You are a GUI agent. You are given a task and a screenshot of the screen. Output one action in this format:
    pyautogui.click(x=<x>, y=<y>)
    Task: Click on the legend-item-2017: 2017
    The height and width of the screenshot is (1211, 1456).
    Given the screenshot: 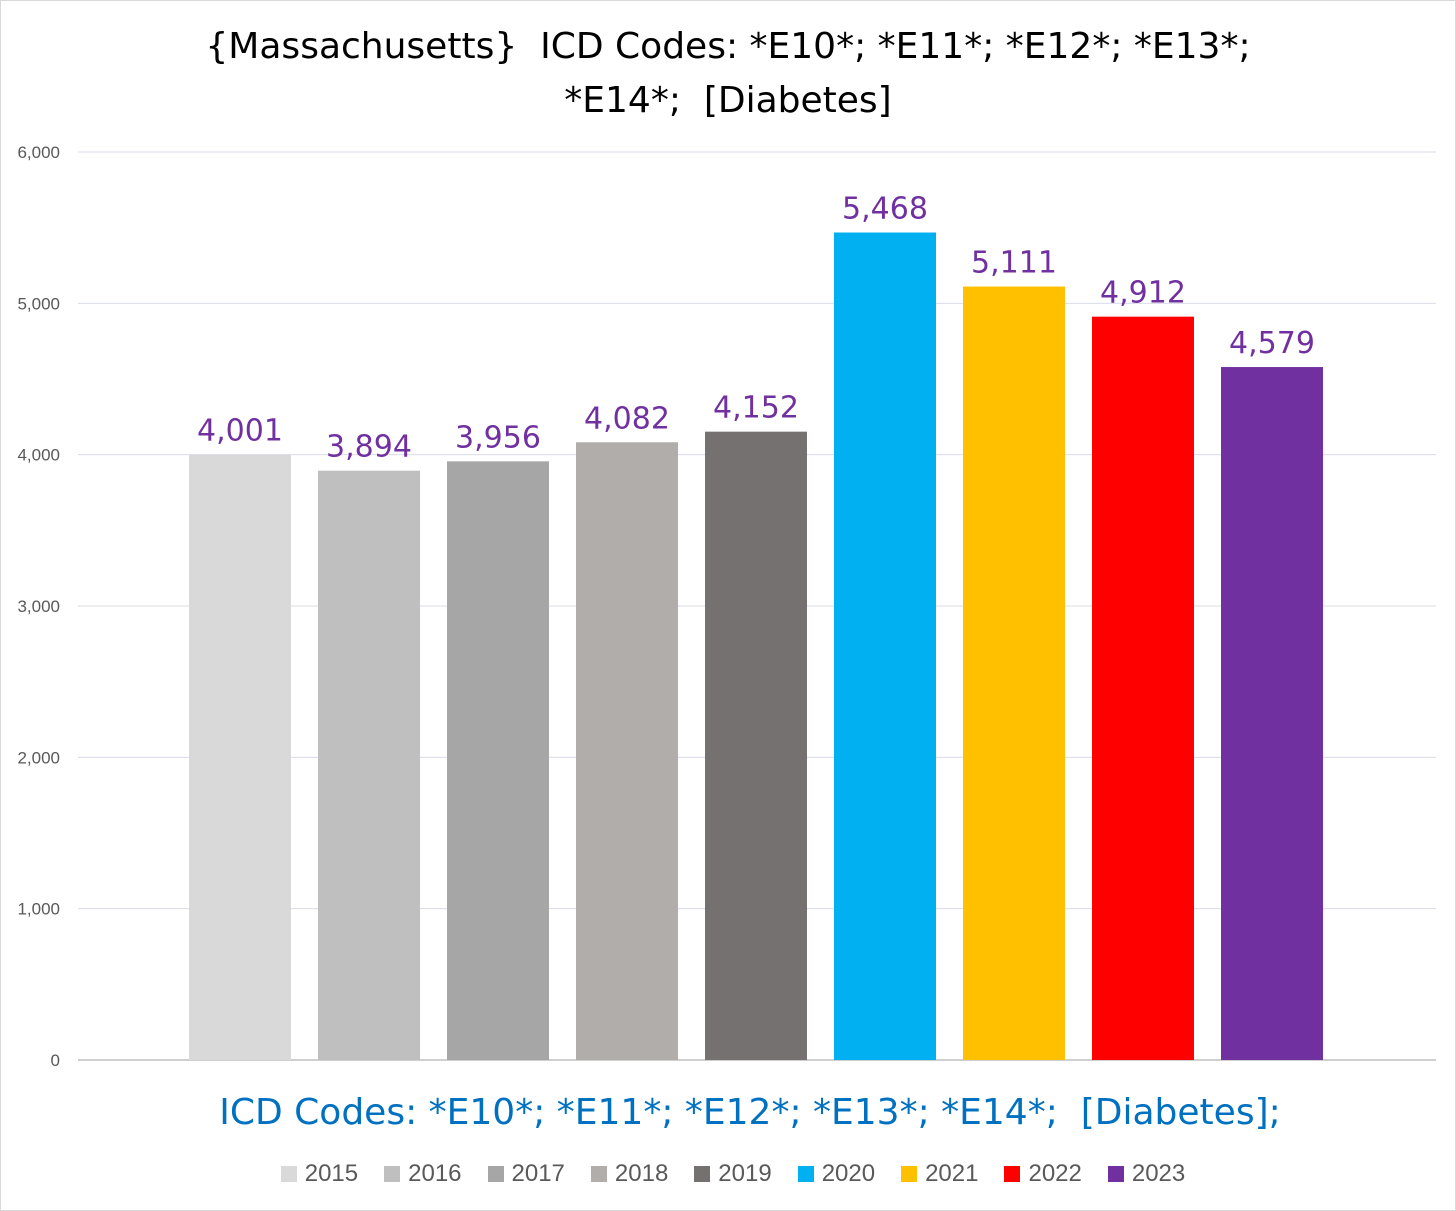 What is the action you would take?
    pyautogui.click(x=526, y=1174)
    